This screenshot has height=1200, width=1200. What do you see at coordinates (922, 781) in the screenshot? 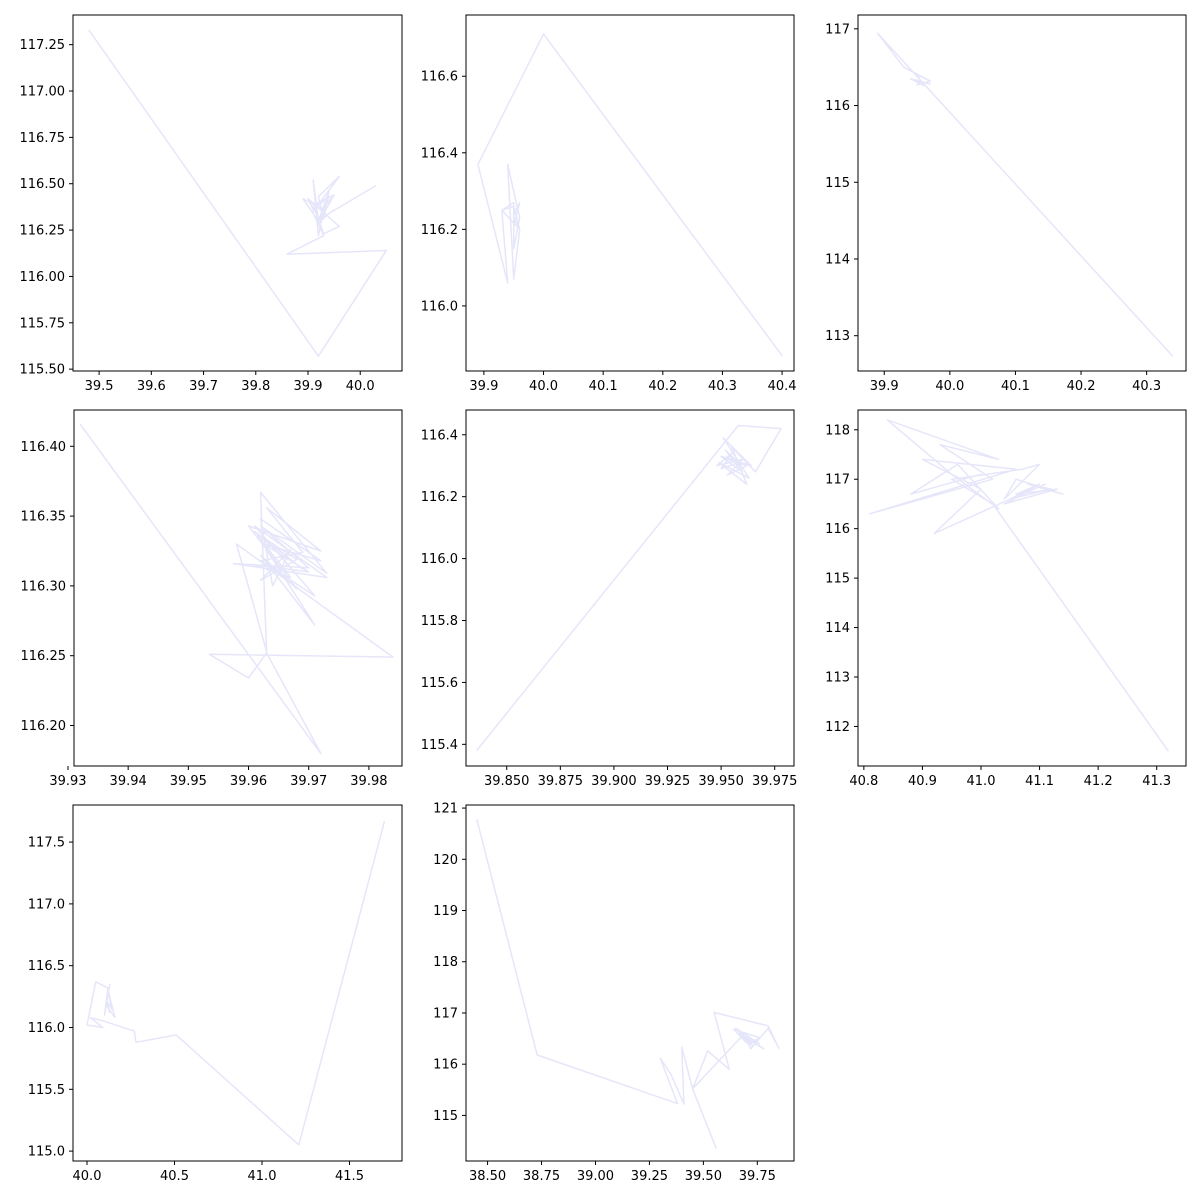
I see `x-tick-label: 40.9` at bounding box center [922, 781].